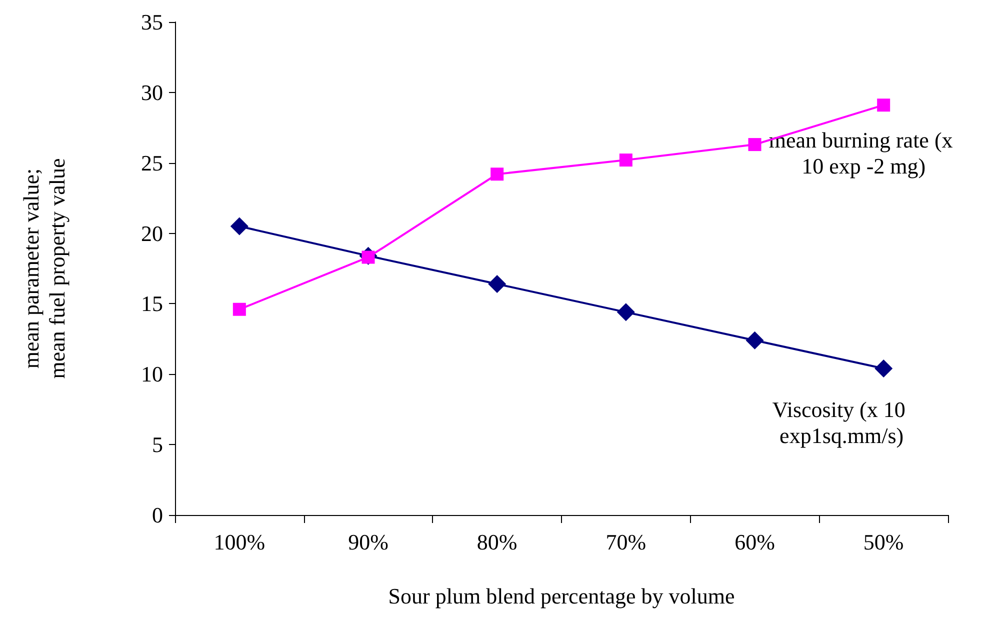 The height and width of the screenshot is (635, 984). What do you see at coordinates (754, 542) in the screenshot?
I see `x-tick-label: 60%` at bounding box center [754, 542].